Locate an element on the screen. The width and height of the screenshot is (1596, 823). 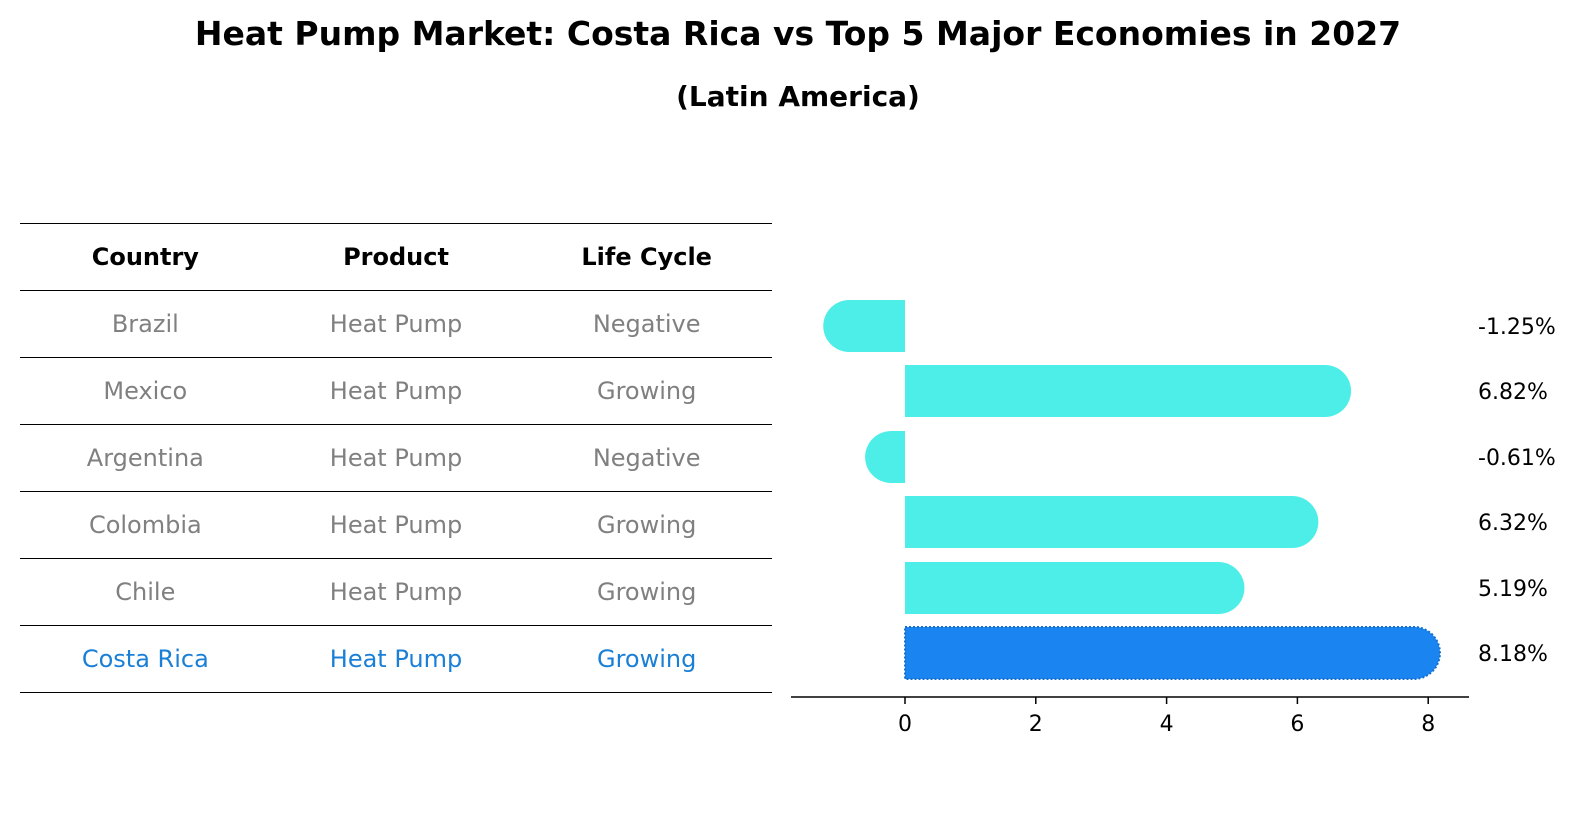
table-row: Brazil Heat Pump Negative is located at coordinates (396, 323).